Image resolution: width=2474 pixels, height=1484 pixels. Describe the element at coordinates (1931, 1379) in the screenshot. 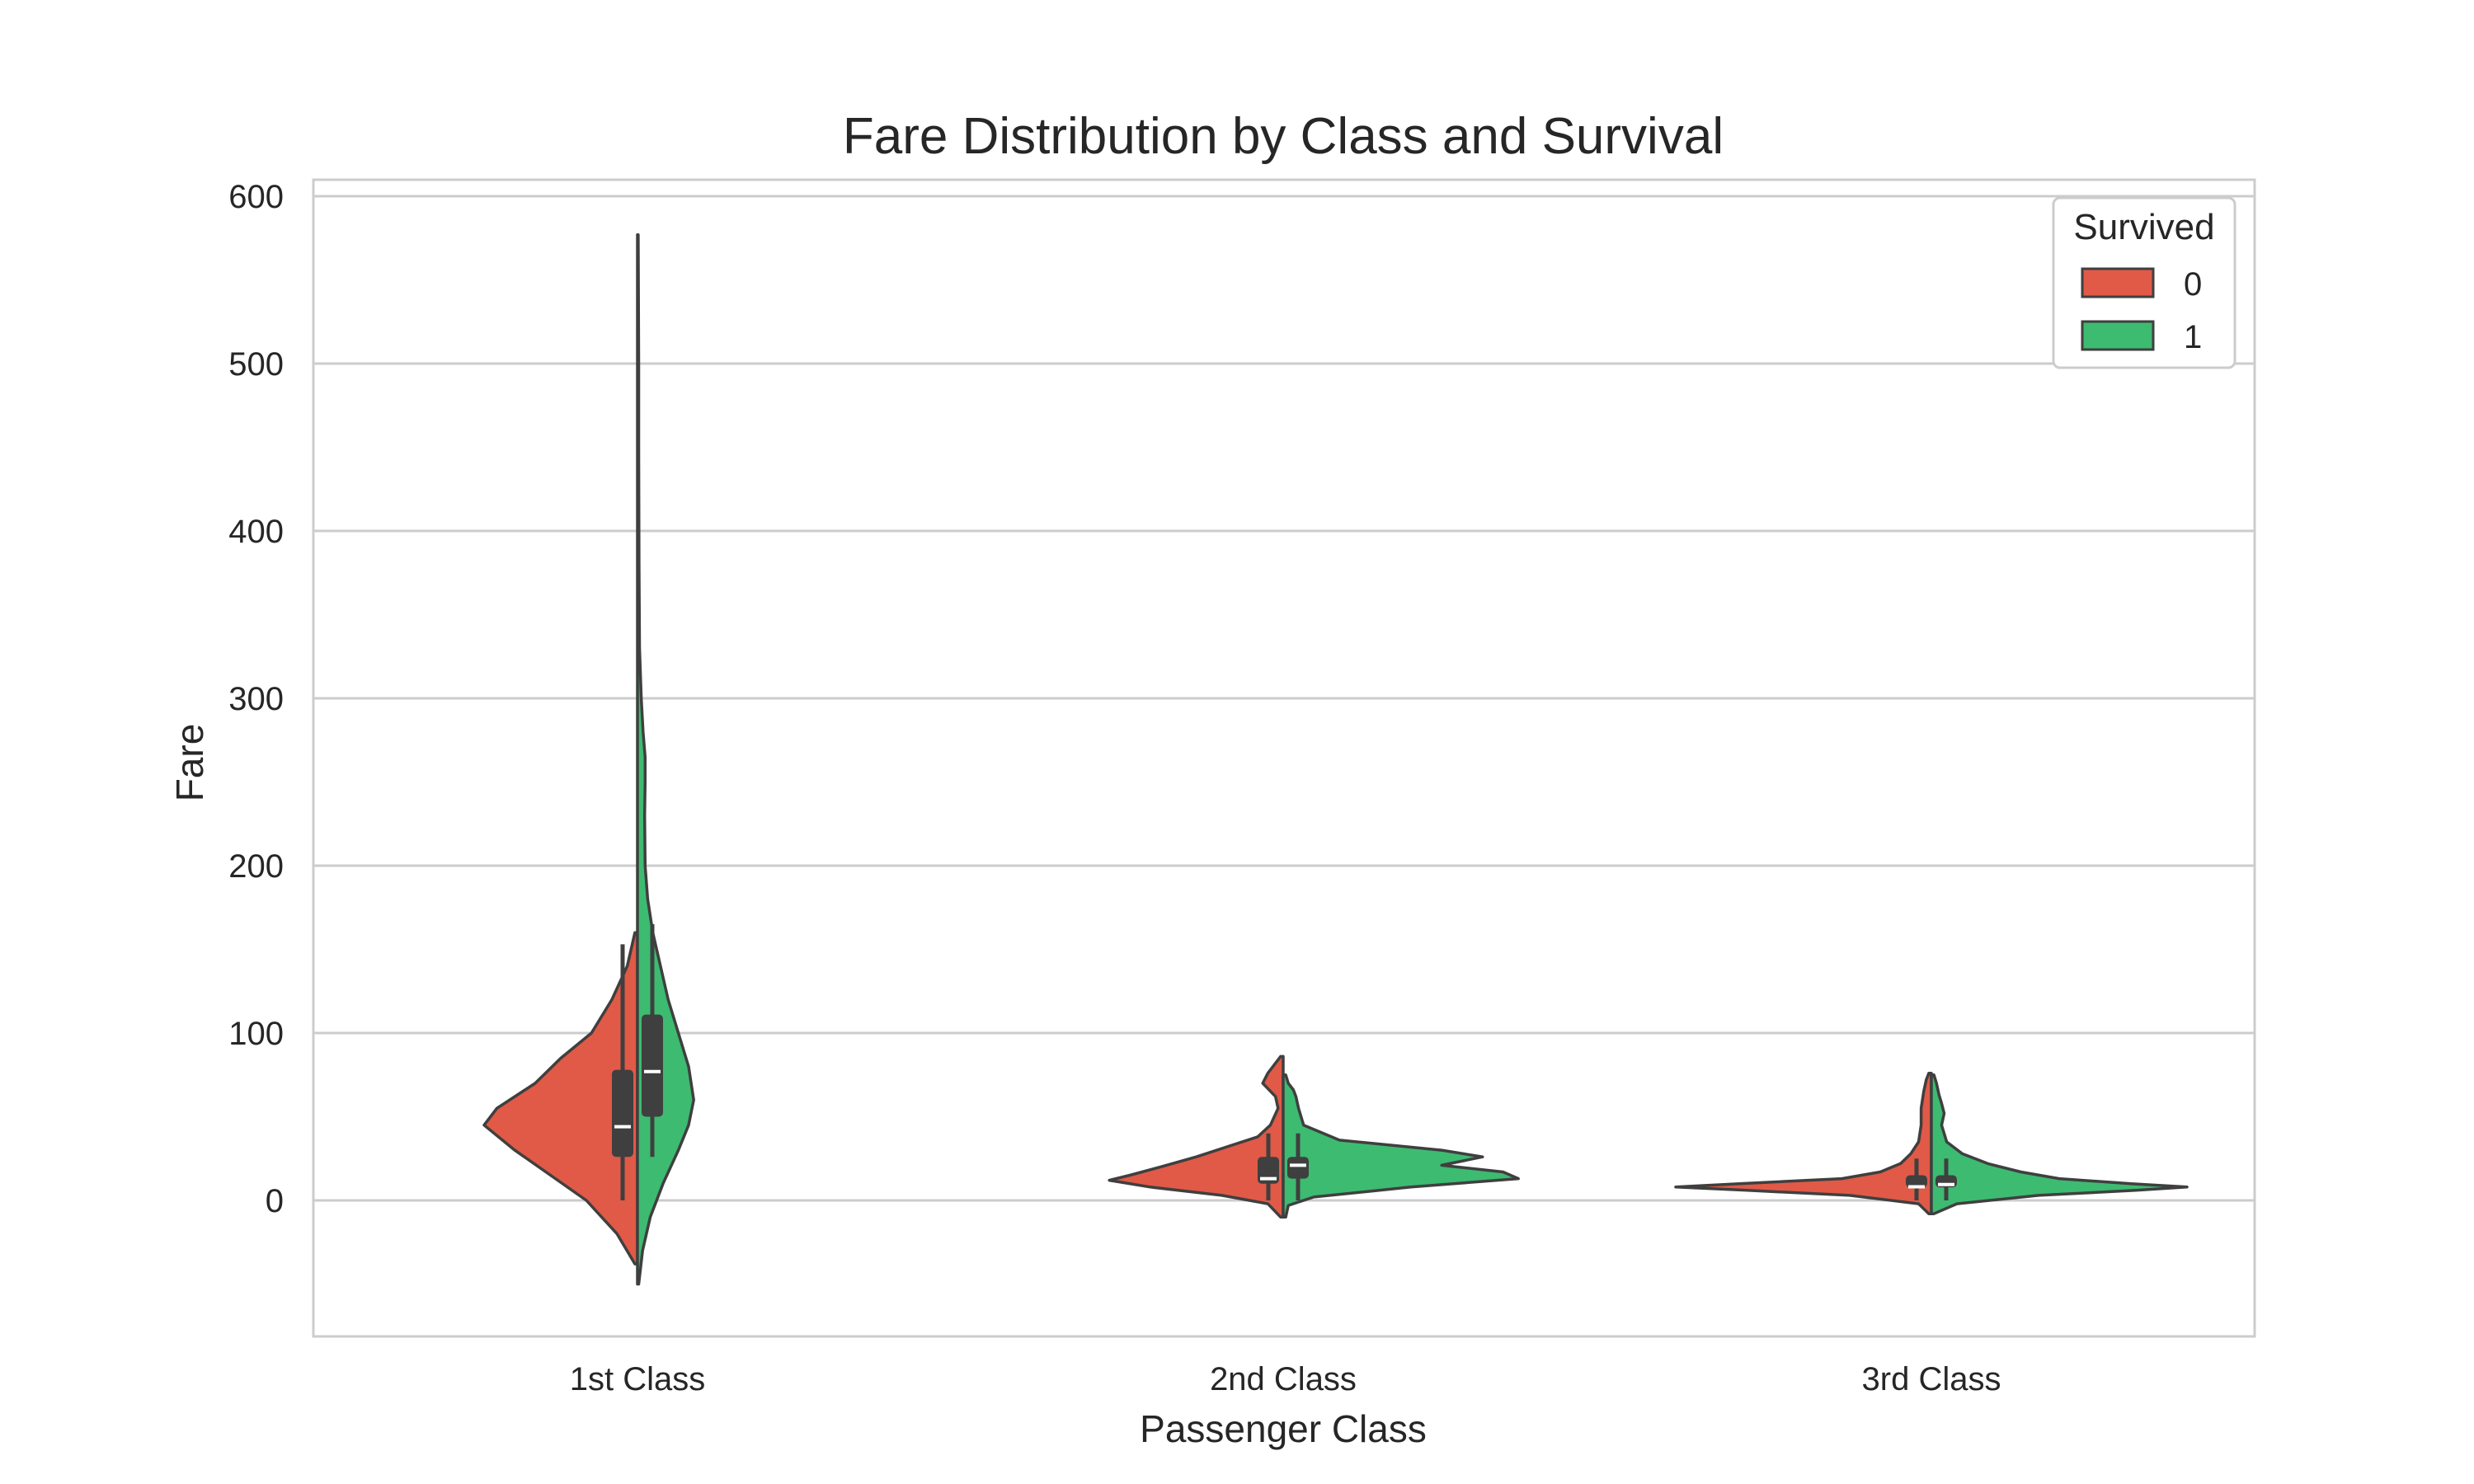

I see `x-tick-label: 3rd Class` at that location.